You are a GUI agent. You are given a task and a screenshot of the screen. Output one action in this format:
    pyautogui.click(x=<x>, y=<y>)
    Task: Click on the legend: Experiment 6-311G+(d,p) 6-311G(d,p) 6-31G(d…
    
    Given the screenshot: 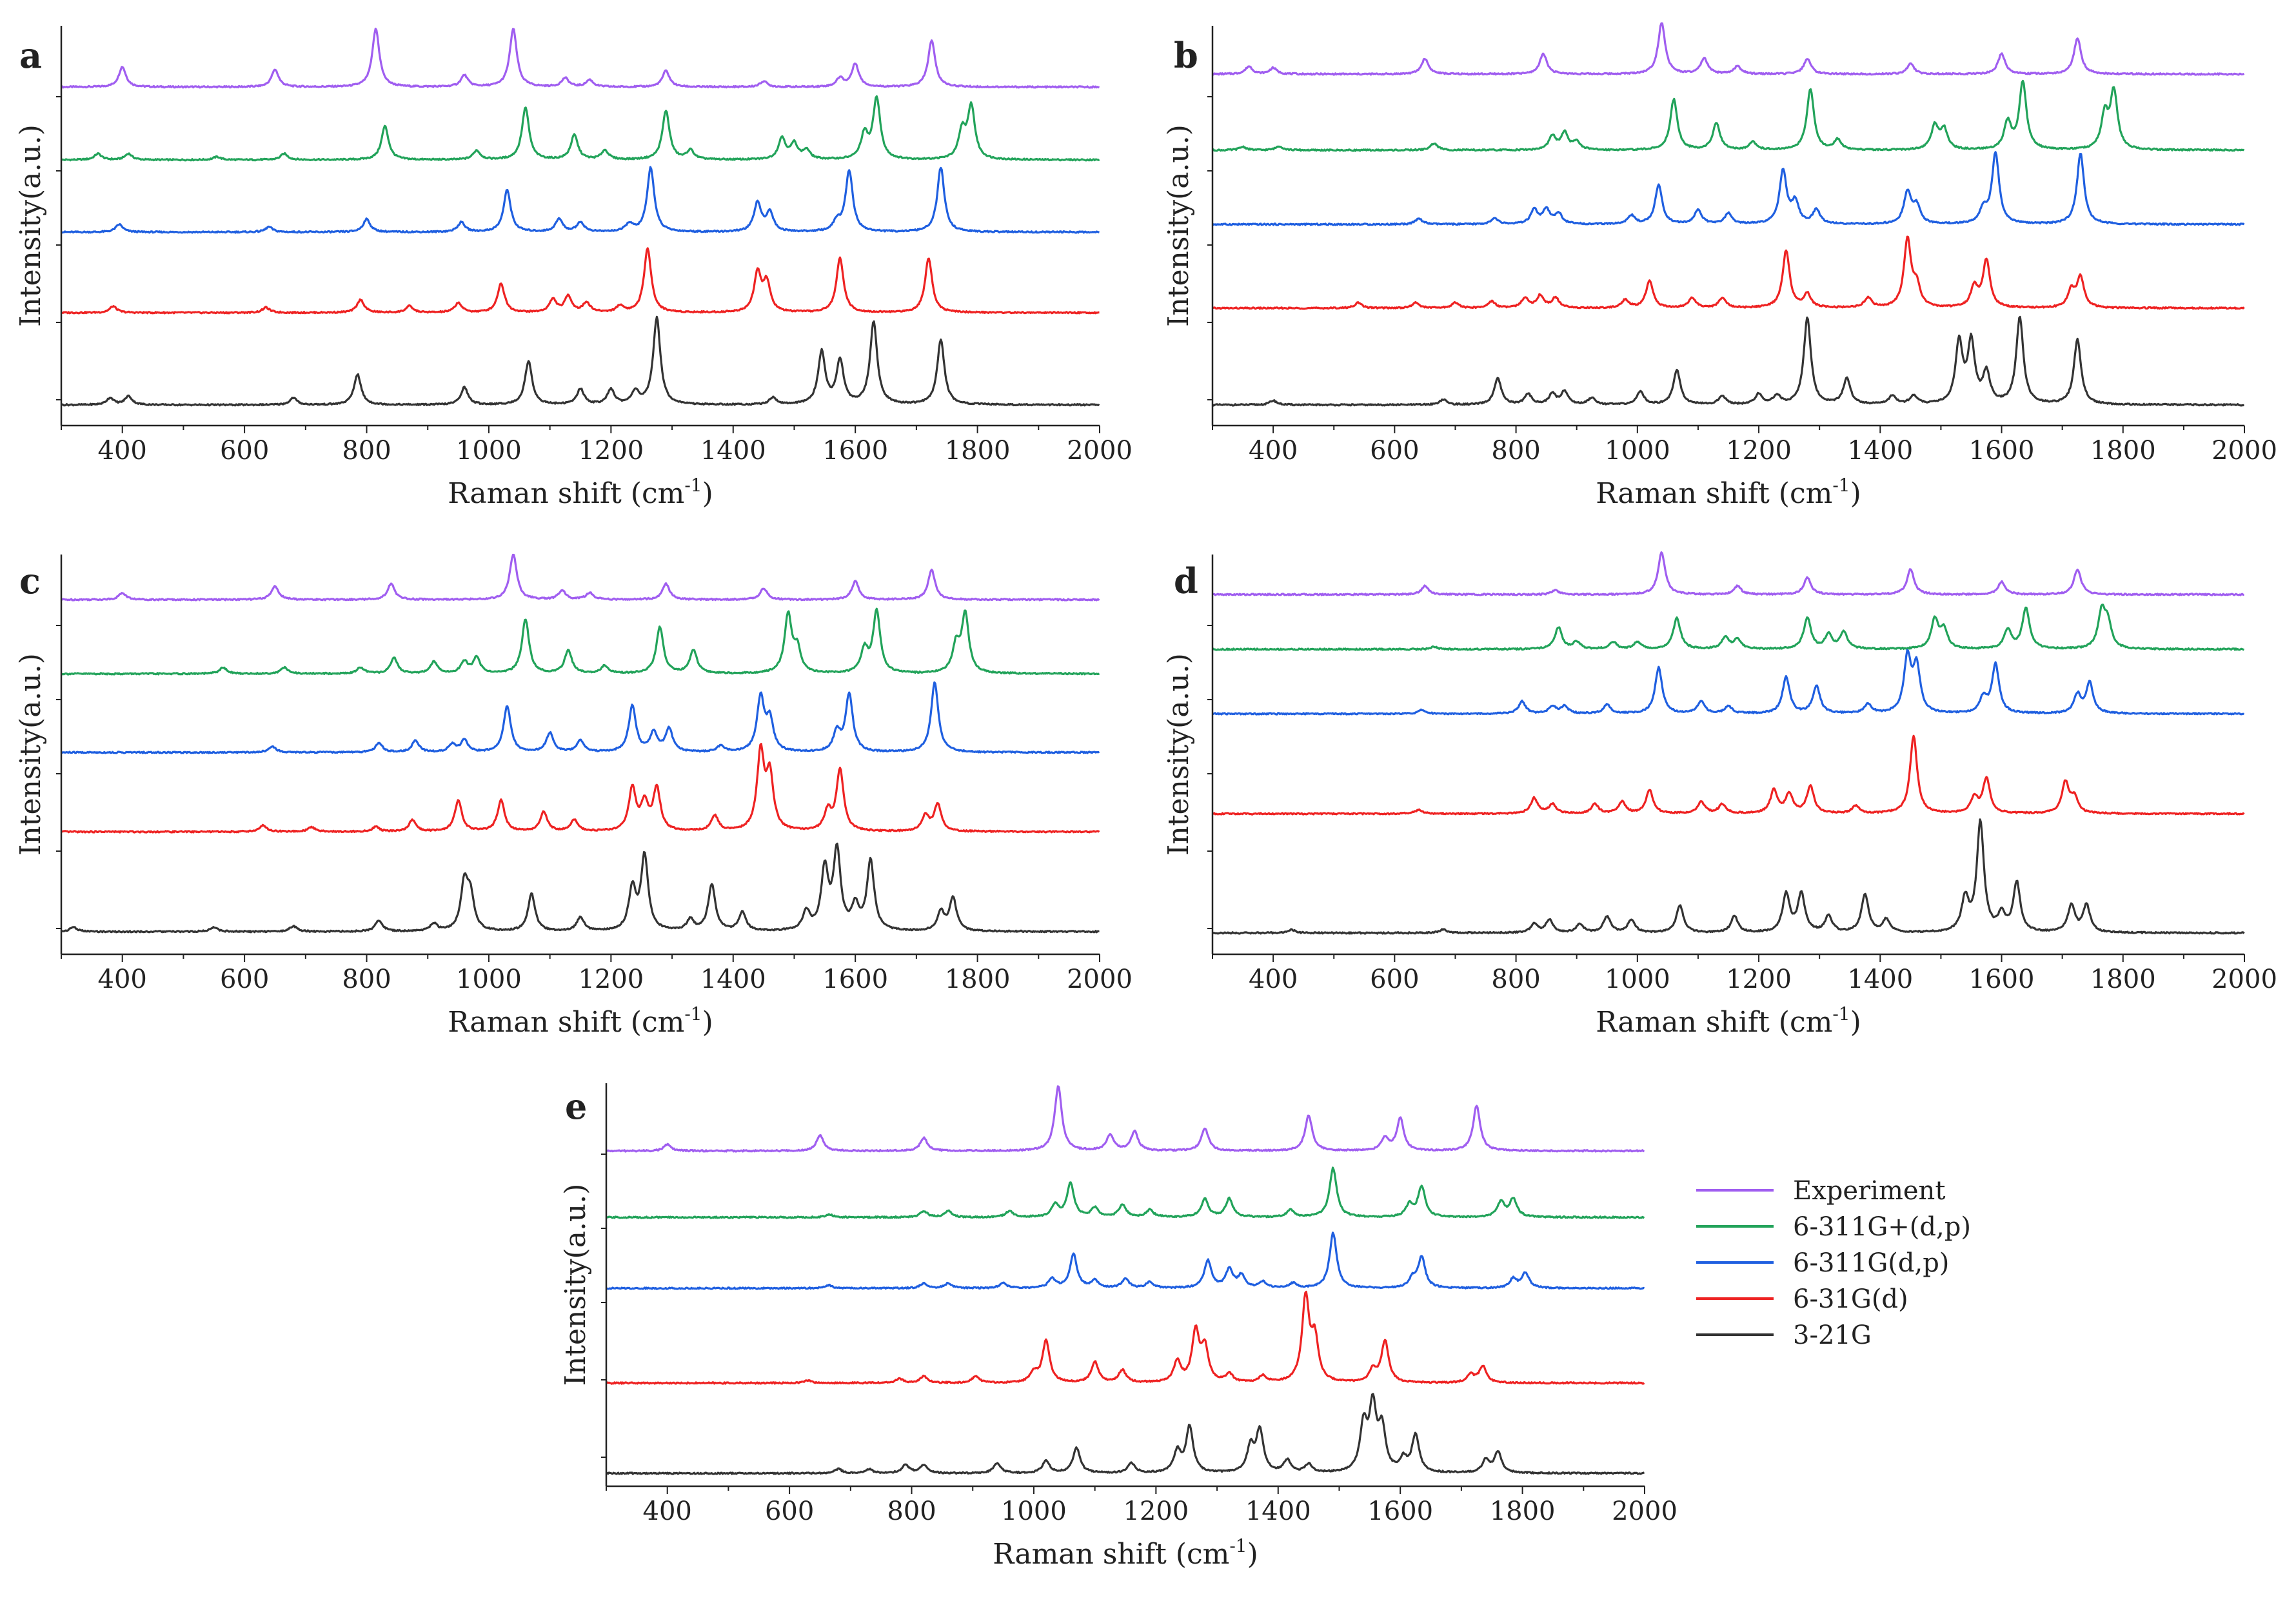 What is the action you would take?
    pyautogui.click(x=1833, y=1263)
    